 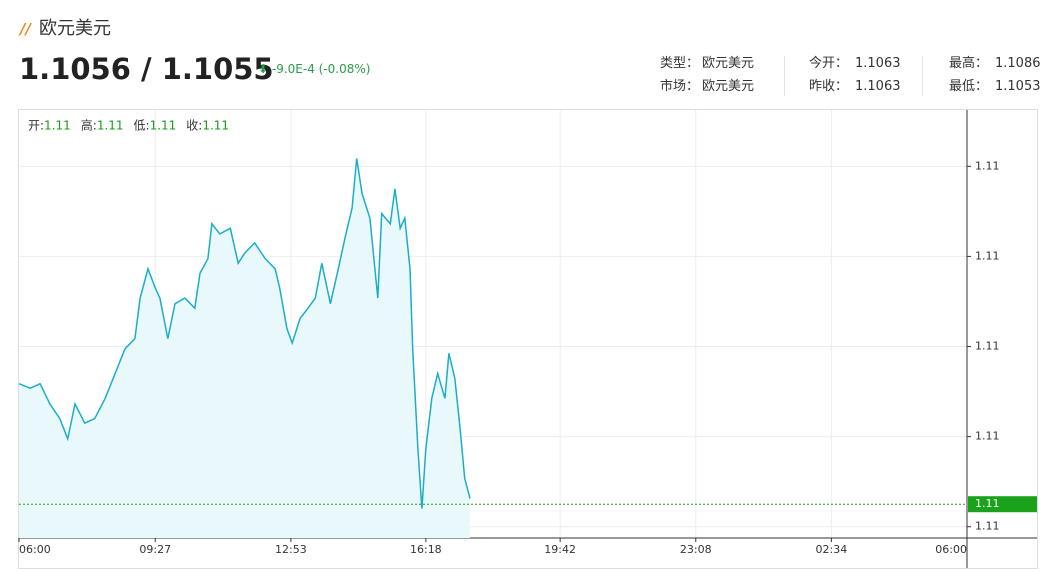 I want to click on ohlc-label: 收:, so click(x=194, y=126).